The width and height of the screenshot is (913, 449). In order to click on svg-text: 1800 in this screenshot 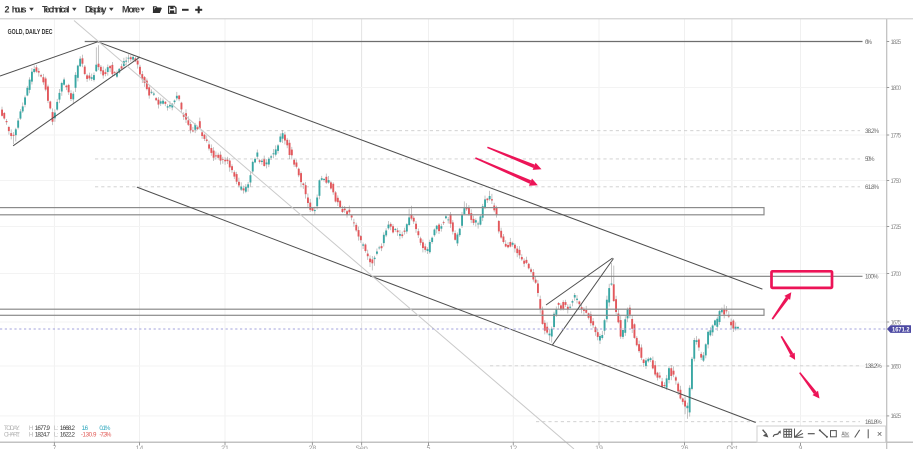, I will do `click(896, 88)`.